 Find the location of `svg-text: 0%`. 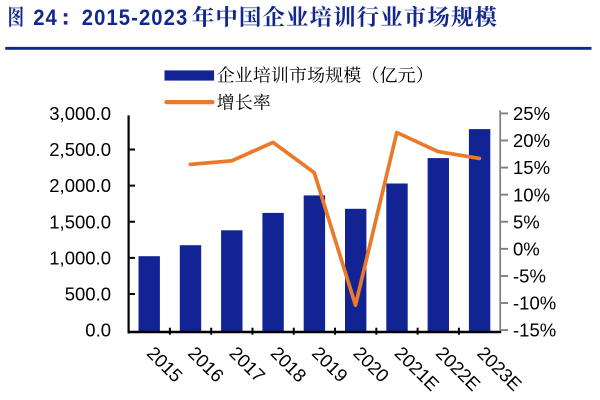

svg-text: 0% is located at coordinates (526, 248).